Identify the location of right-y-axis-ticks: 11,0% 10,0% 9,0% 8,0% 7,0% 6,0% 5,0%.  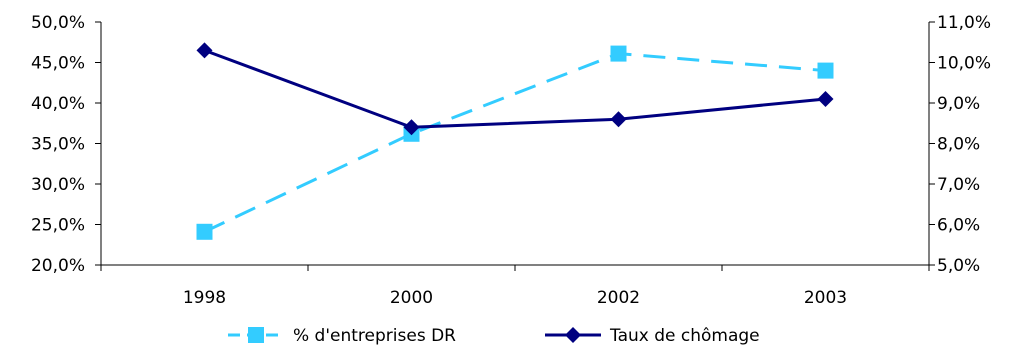
(960, 144).